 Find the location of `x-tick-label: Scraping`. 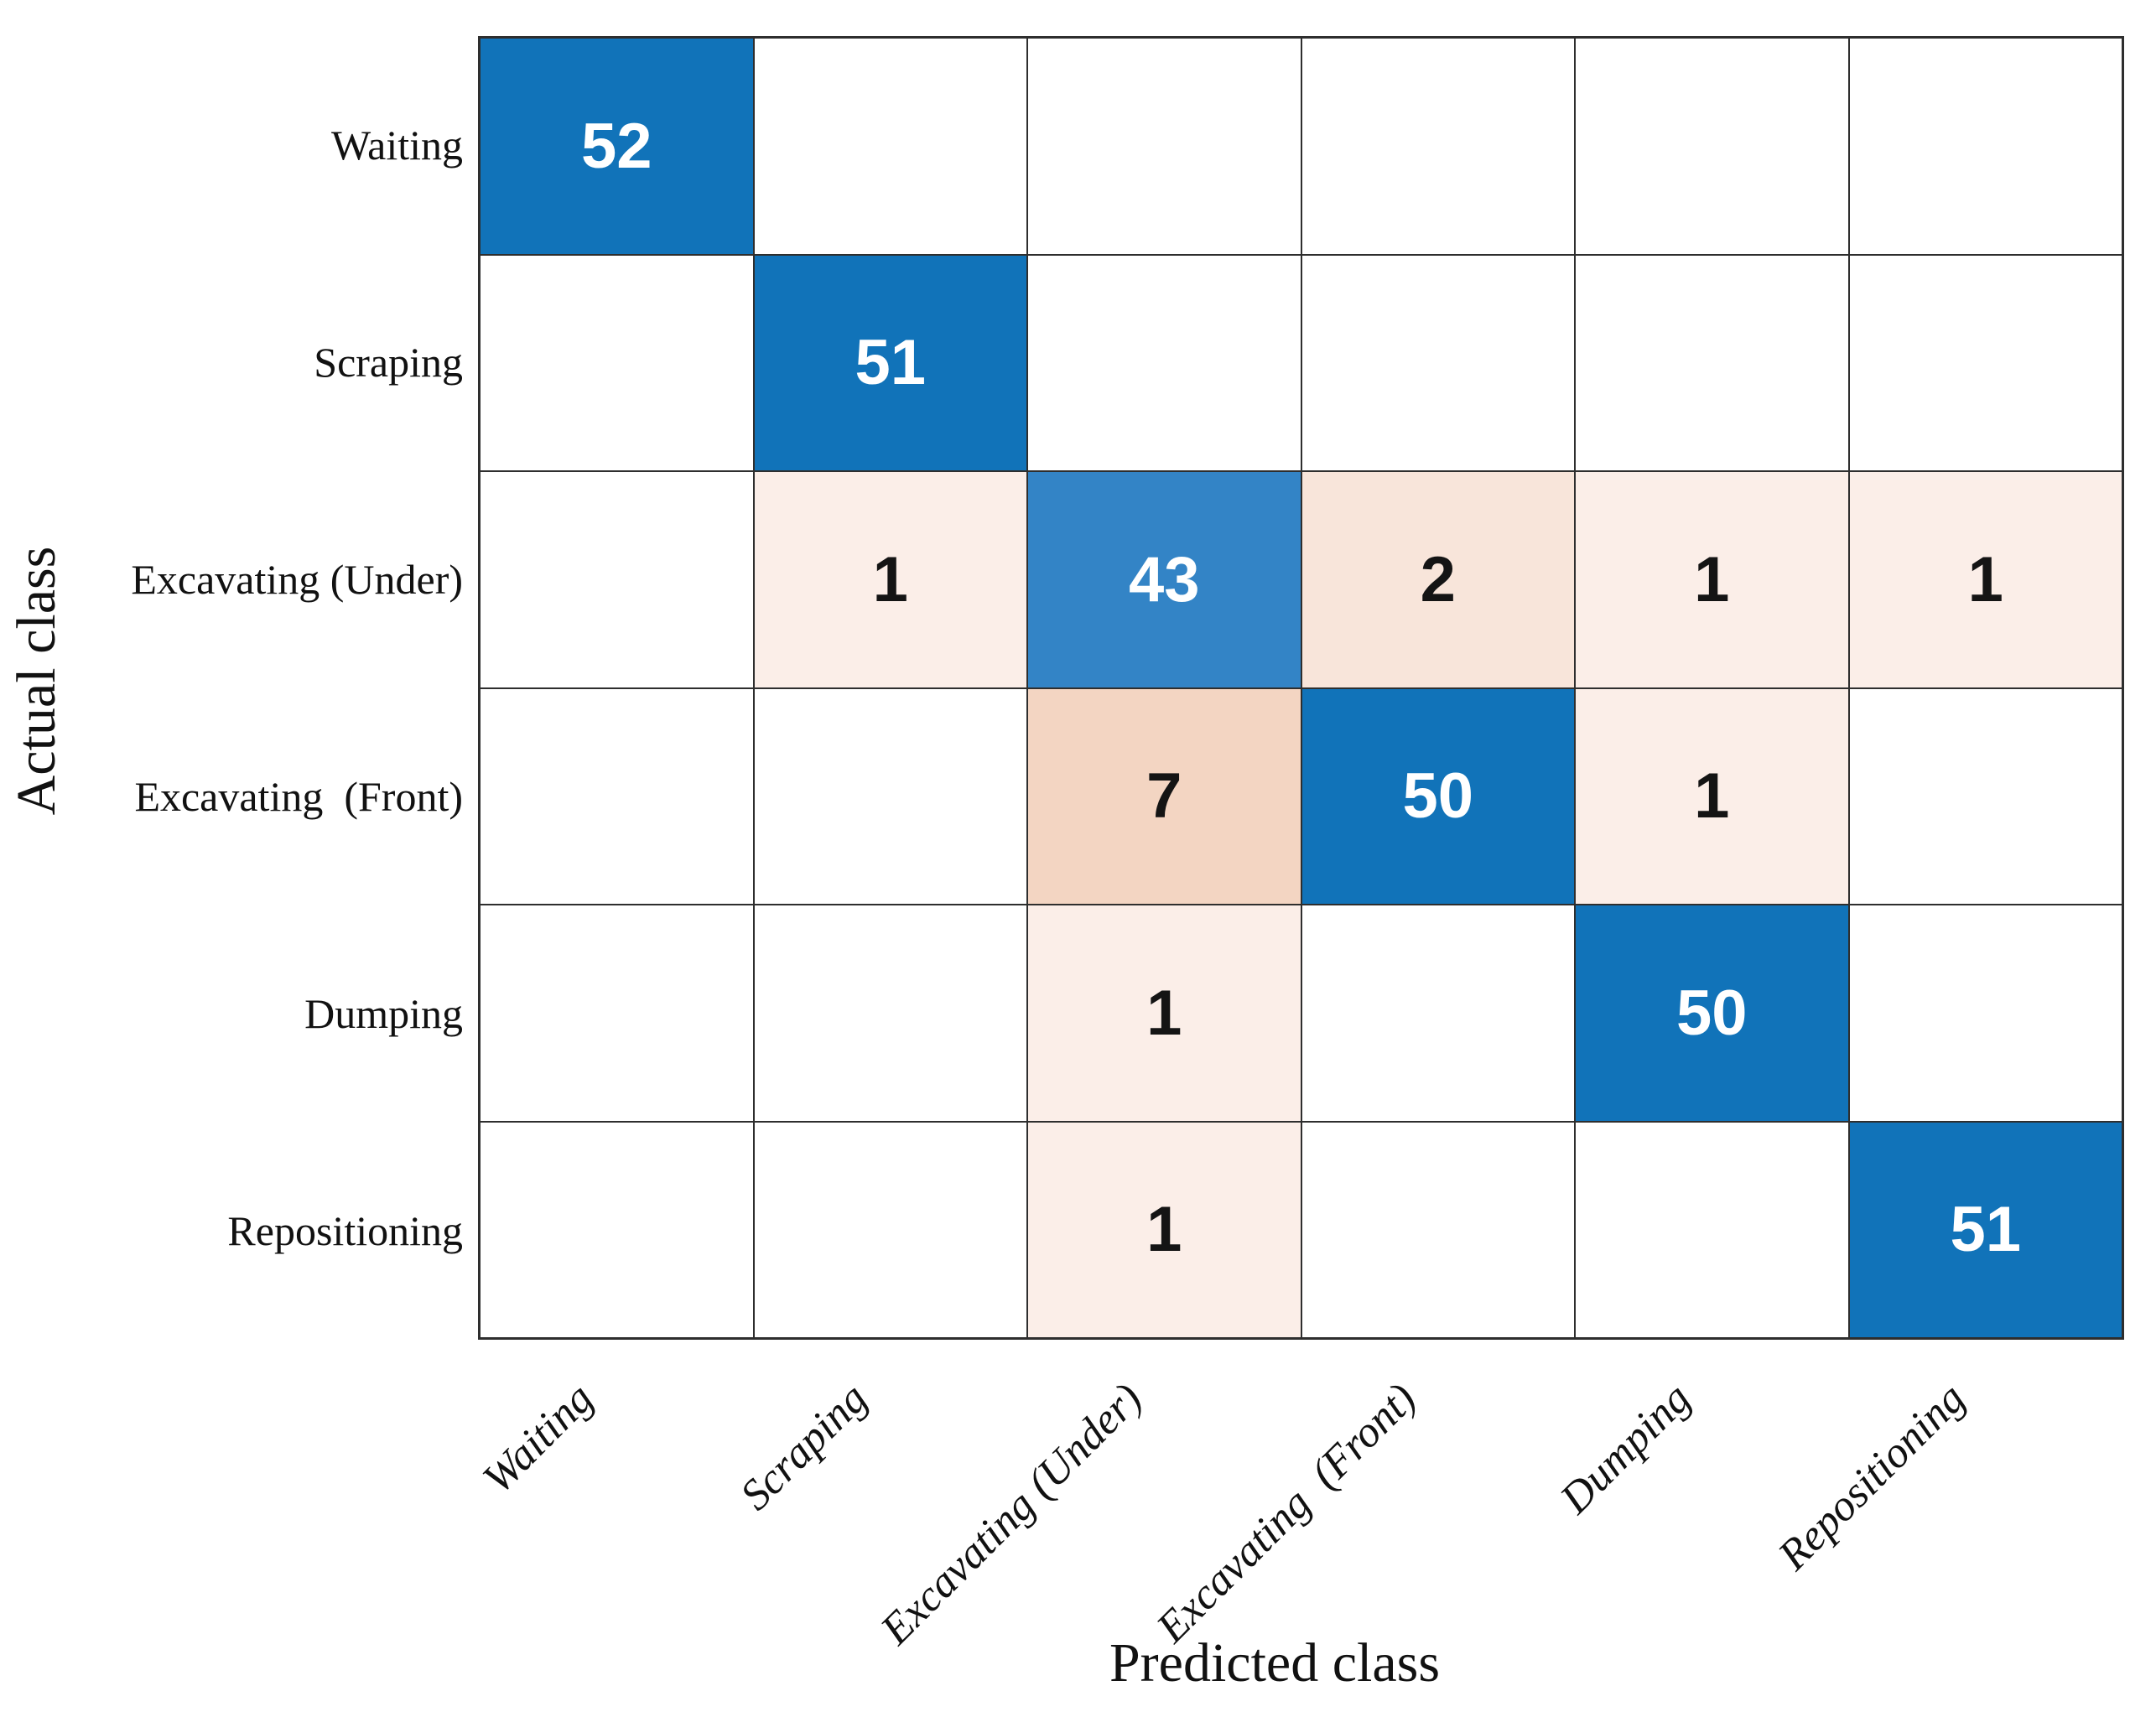

x-tick-label: Scraping is located at coordinates (804, 1447).